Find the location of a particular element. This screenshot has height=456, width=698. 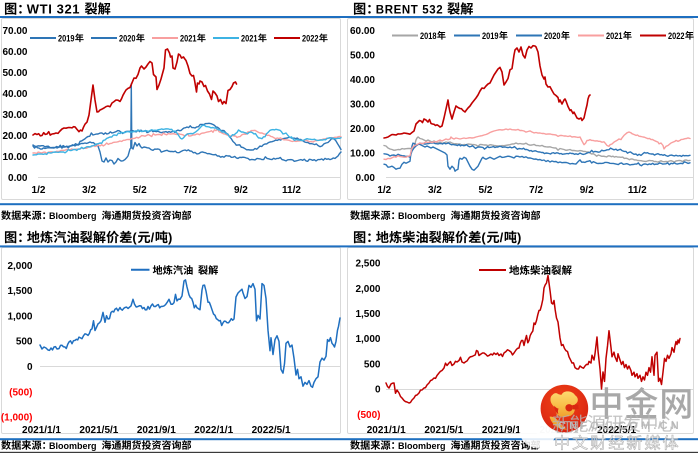

svg-text: BRENT 532 is located at coordinates (409, 11).